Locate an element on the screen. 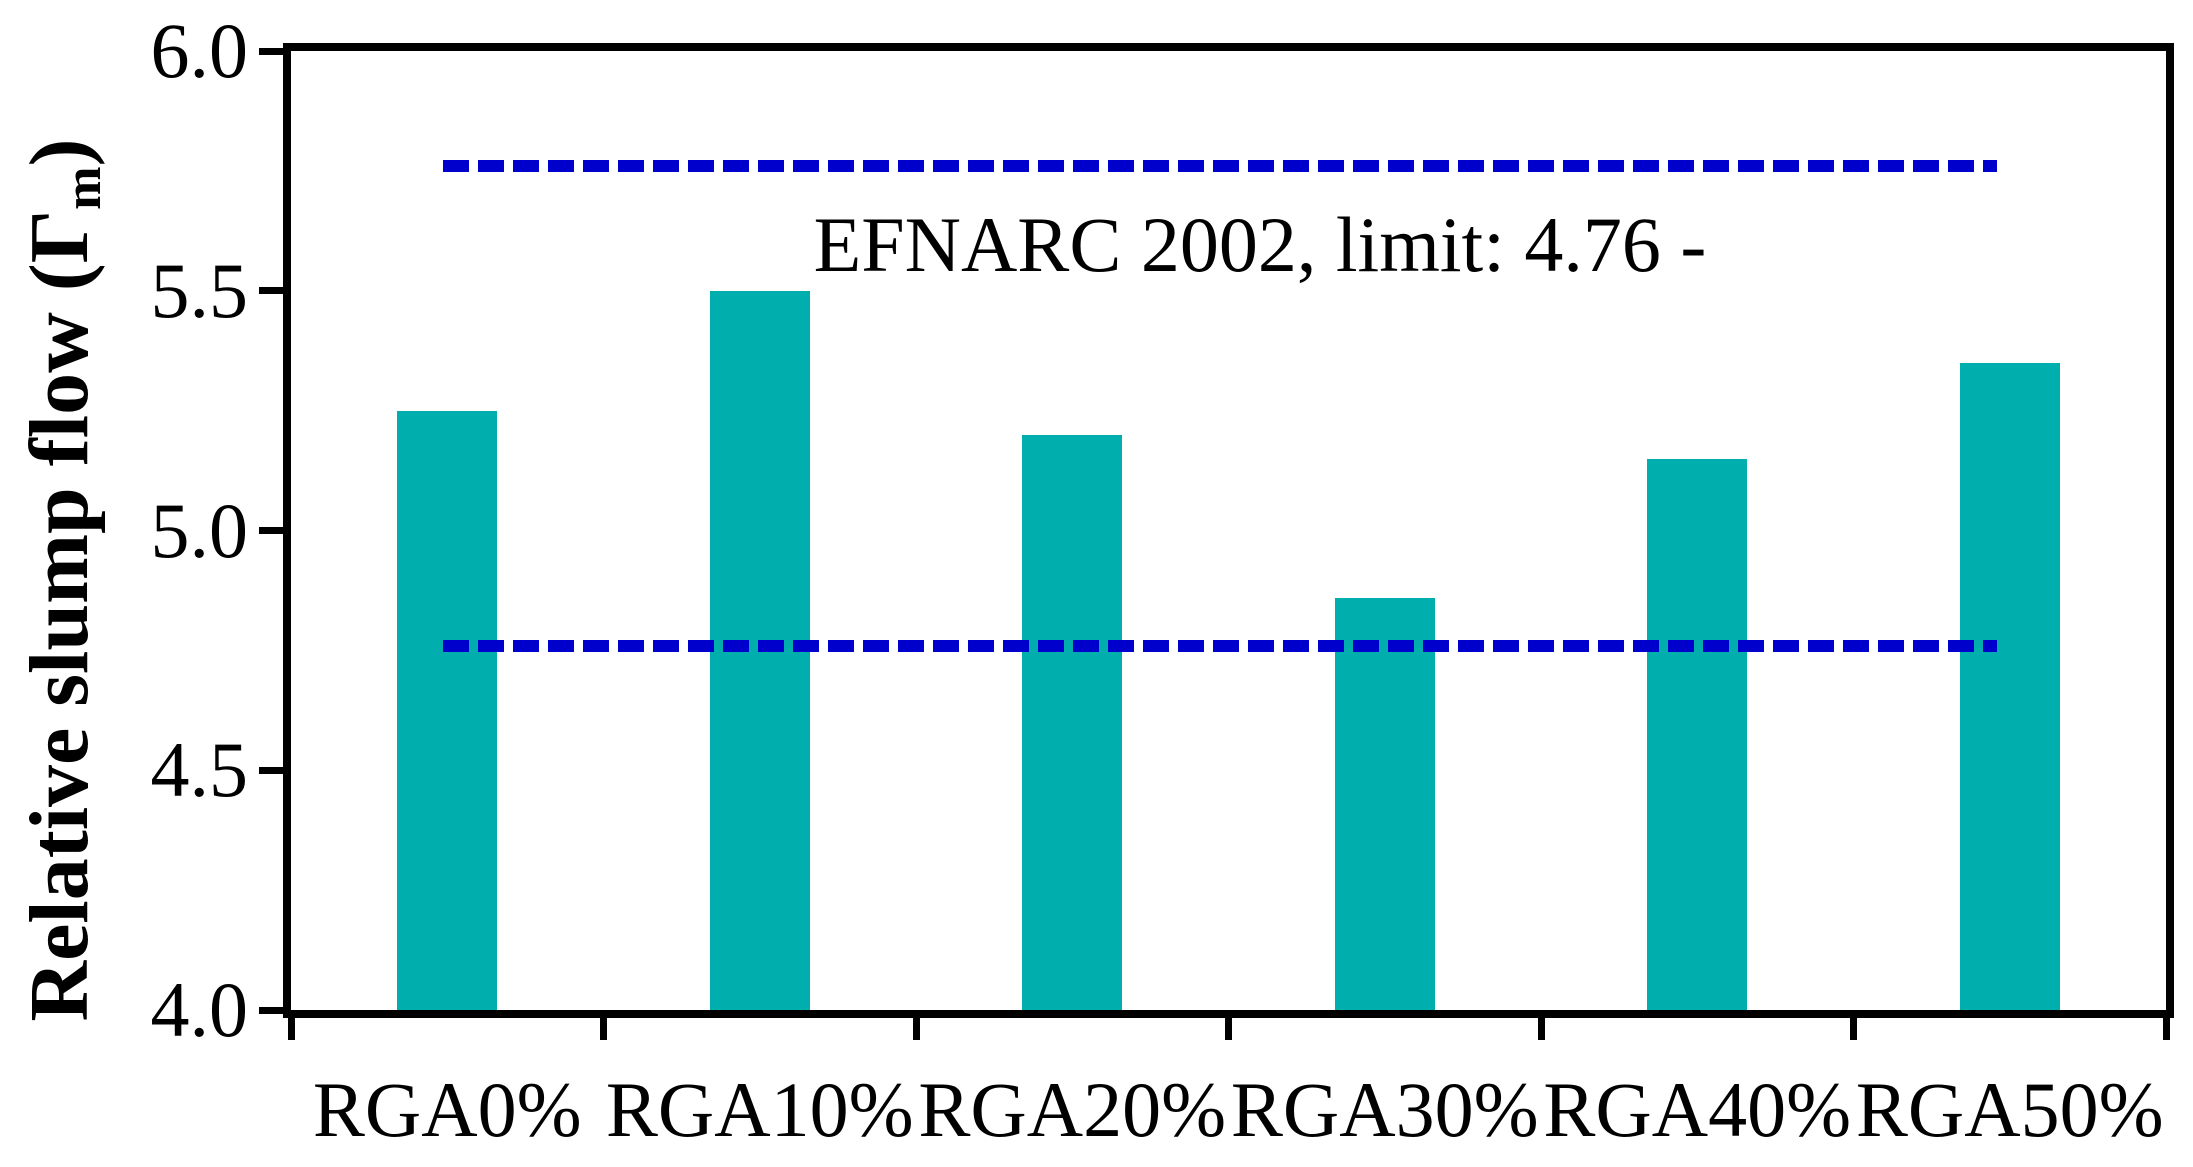  x-axis-label-RGA20%: RGA20% is located at coordinates (1072, 1109).